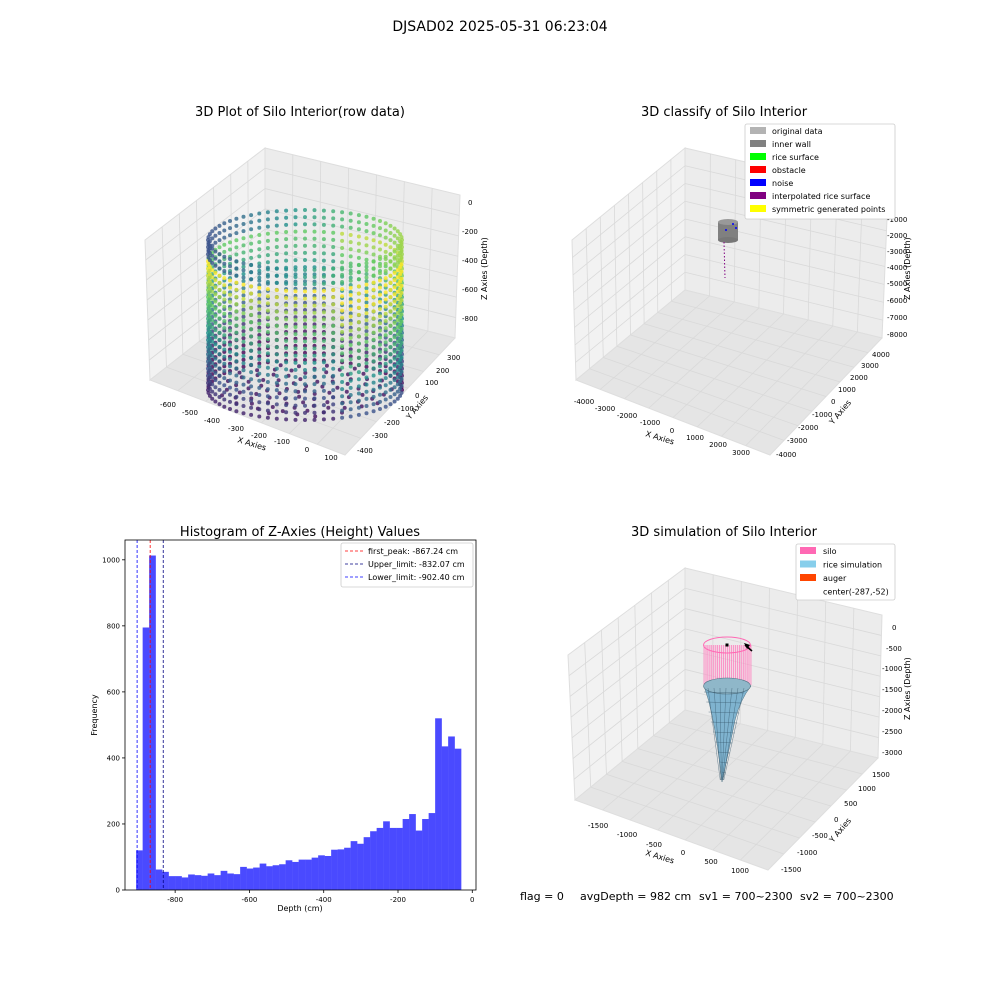  What do you see at coordinates (728, 231) in the screenshot?
I see `inner-wall-cylinder` at bounding box center [728, 231].